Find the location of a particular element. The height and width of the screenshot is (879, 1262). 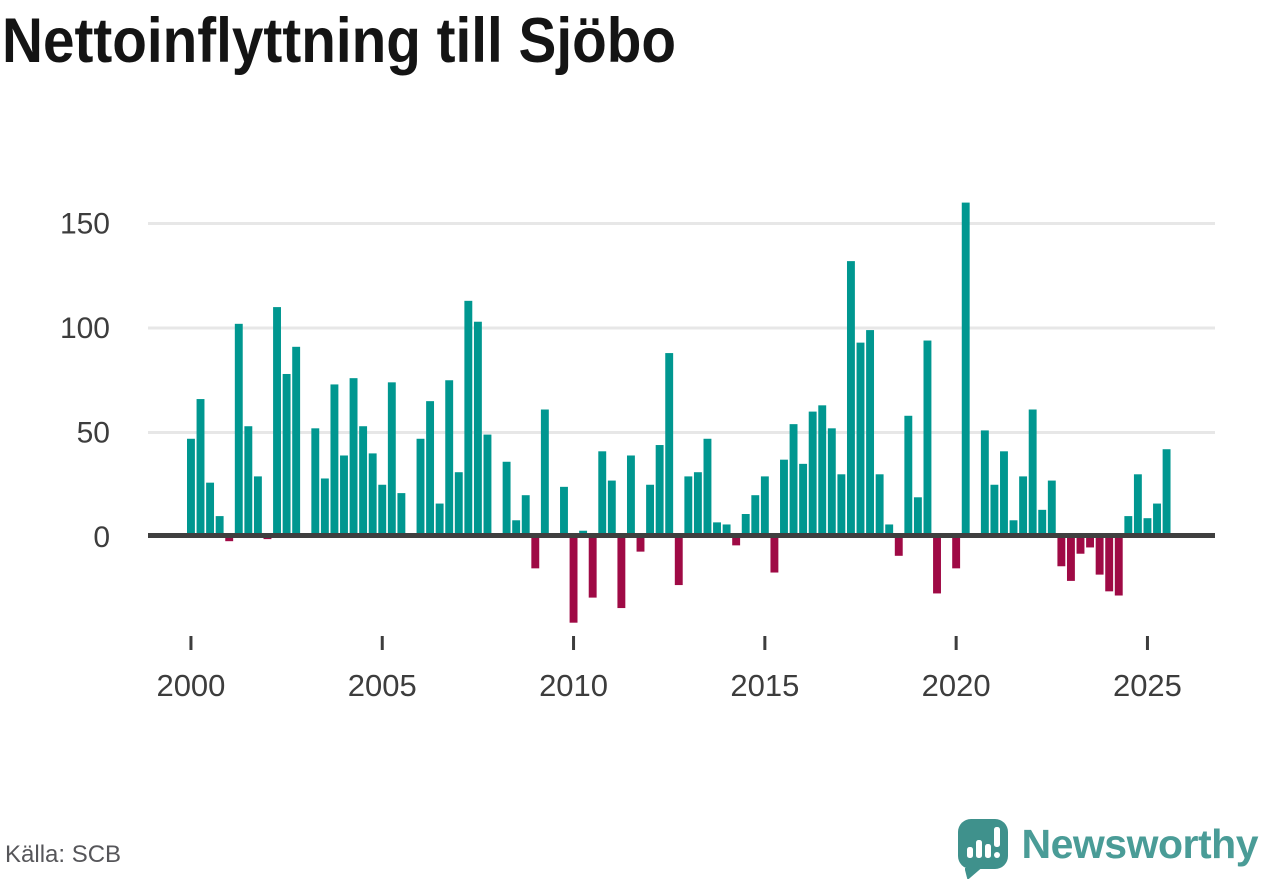

logo-exclamation-dot-icon is located at coordinates (996, 855).